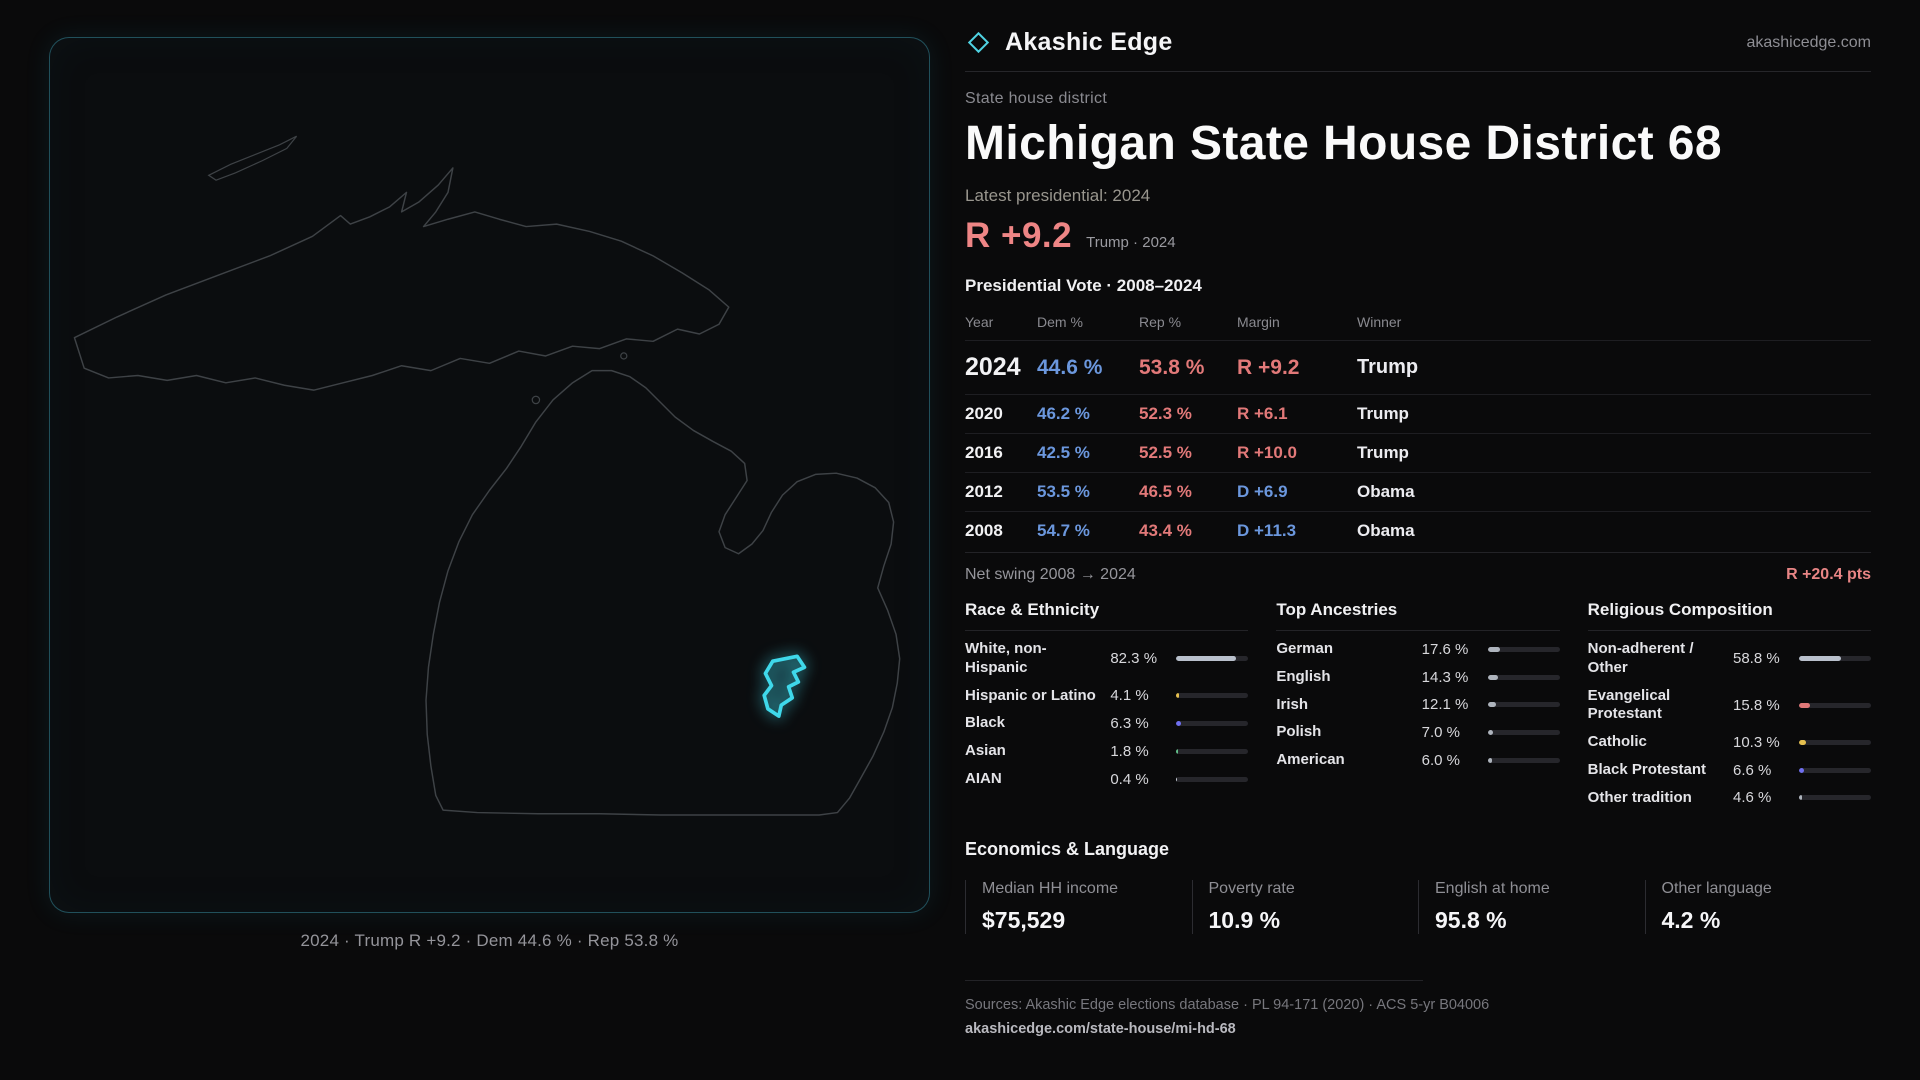 Image resolution: width=1920 pixels, height=1080 pixels. I want to click on isle-royale-outline, so click(252, 158).